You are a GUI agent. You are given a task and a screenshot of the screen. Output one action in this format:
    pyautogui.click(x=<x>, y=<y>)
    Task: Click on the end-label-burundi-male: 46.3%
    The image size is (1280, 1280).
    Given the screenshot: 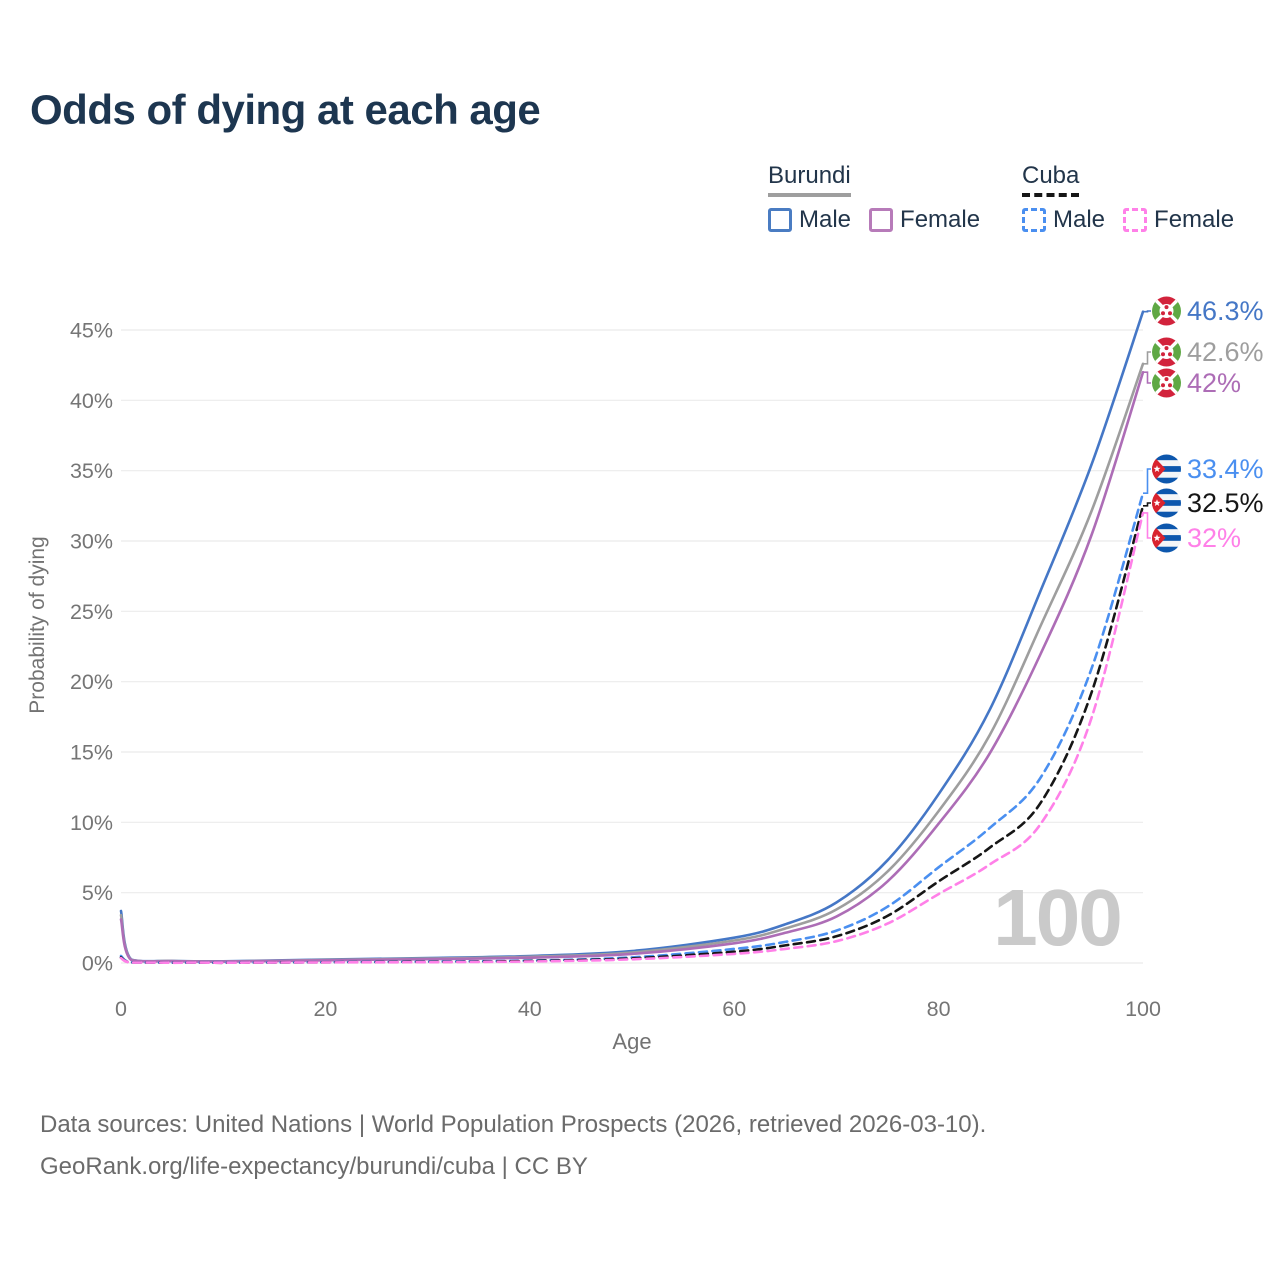 What is the action you would take?
    pyautogui.click(x=1225, y=311)
    